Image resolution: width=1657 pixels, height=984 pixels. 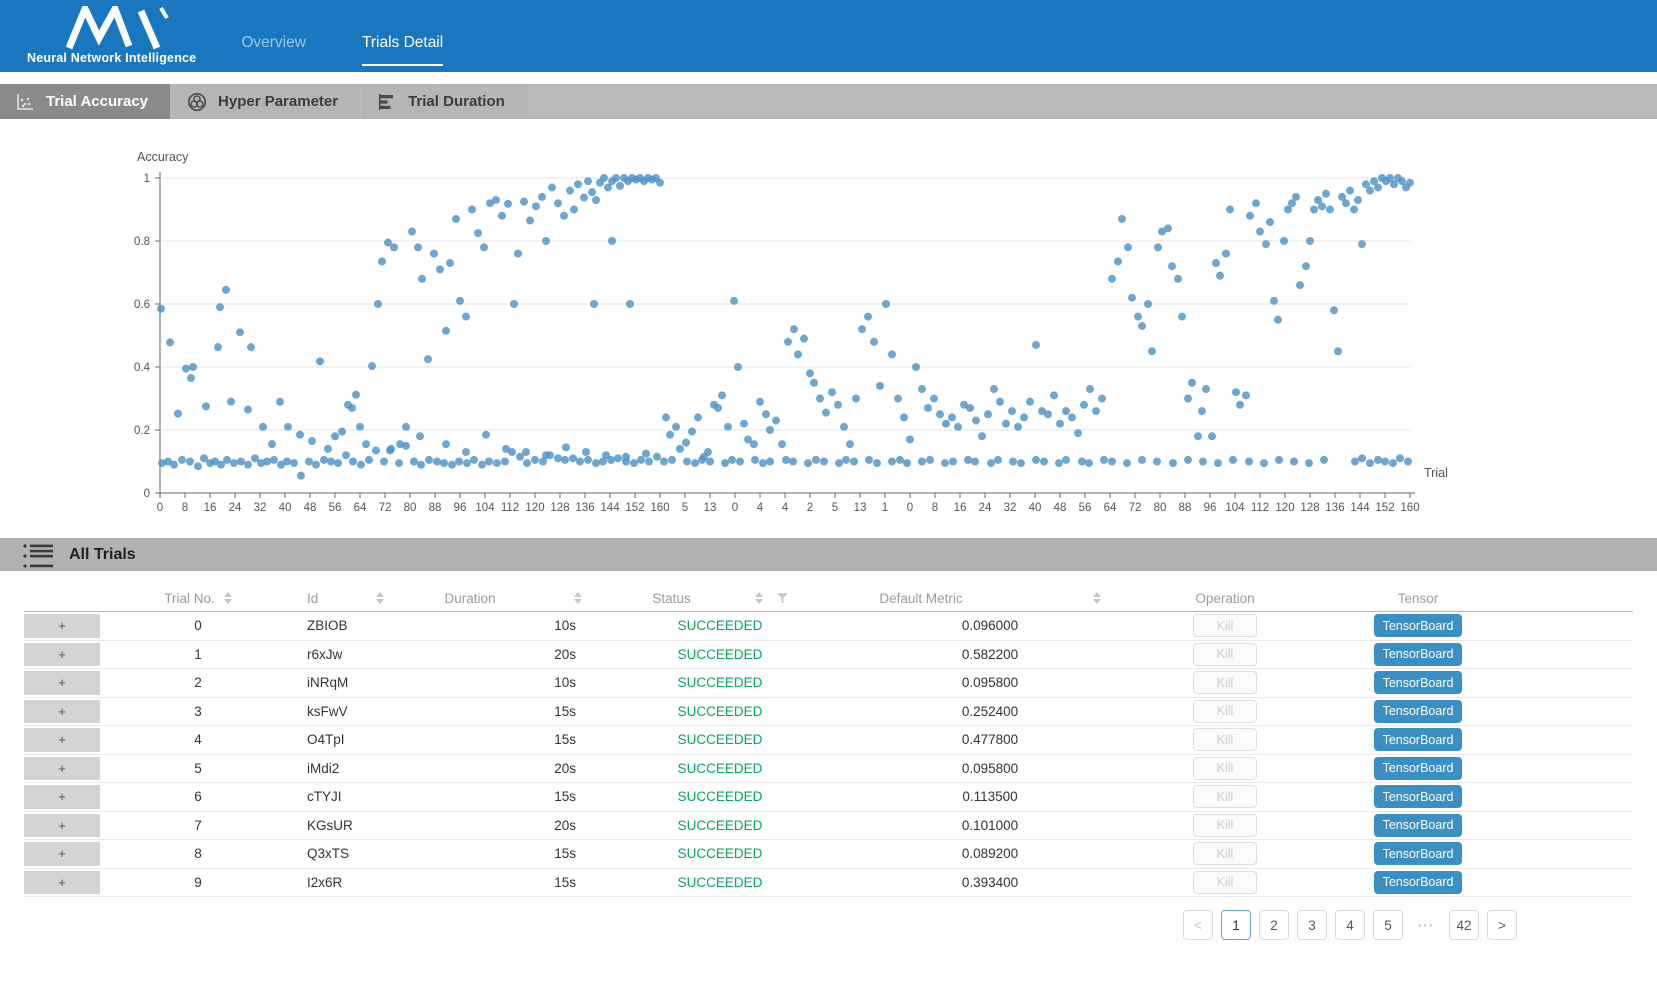 I want to click on tab-trial-duration: Trial Duration, so click(x=444, y=101).